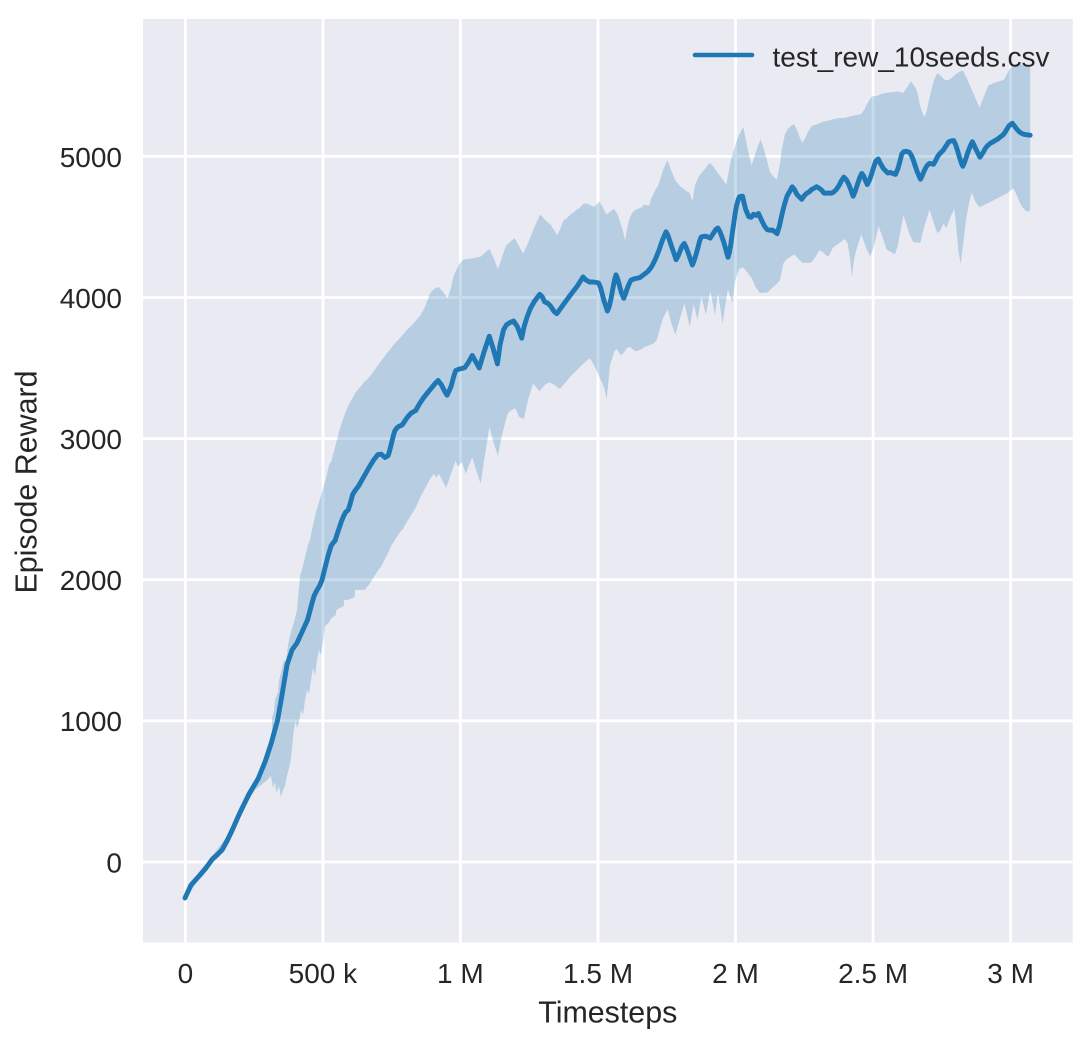 This screenshot has height=1050, width=1092. I want to click on svg-text: 500 k, so click(323, 973).